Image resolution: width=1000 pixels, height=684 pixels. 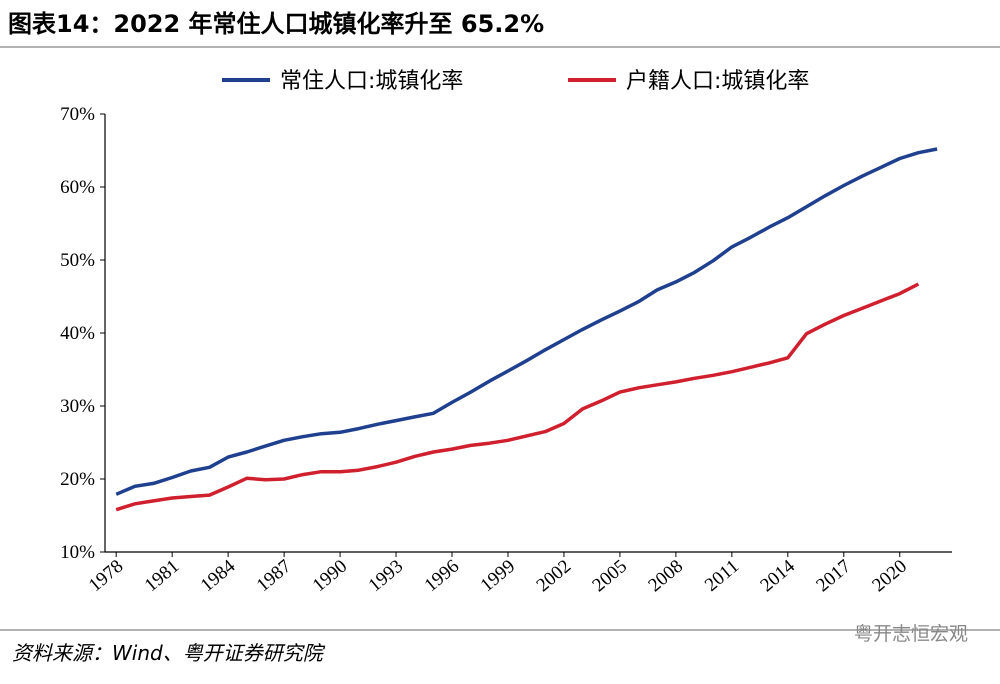 I want to click on y-tick-label: 70%, so click(x=77, y=114).